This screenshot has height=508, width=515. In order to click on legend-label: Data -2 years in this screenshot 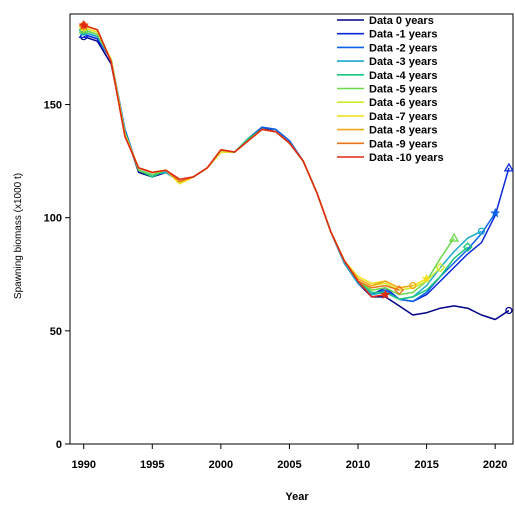, I will do `click(403, 48)`.